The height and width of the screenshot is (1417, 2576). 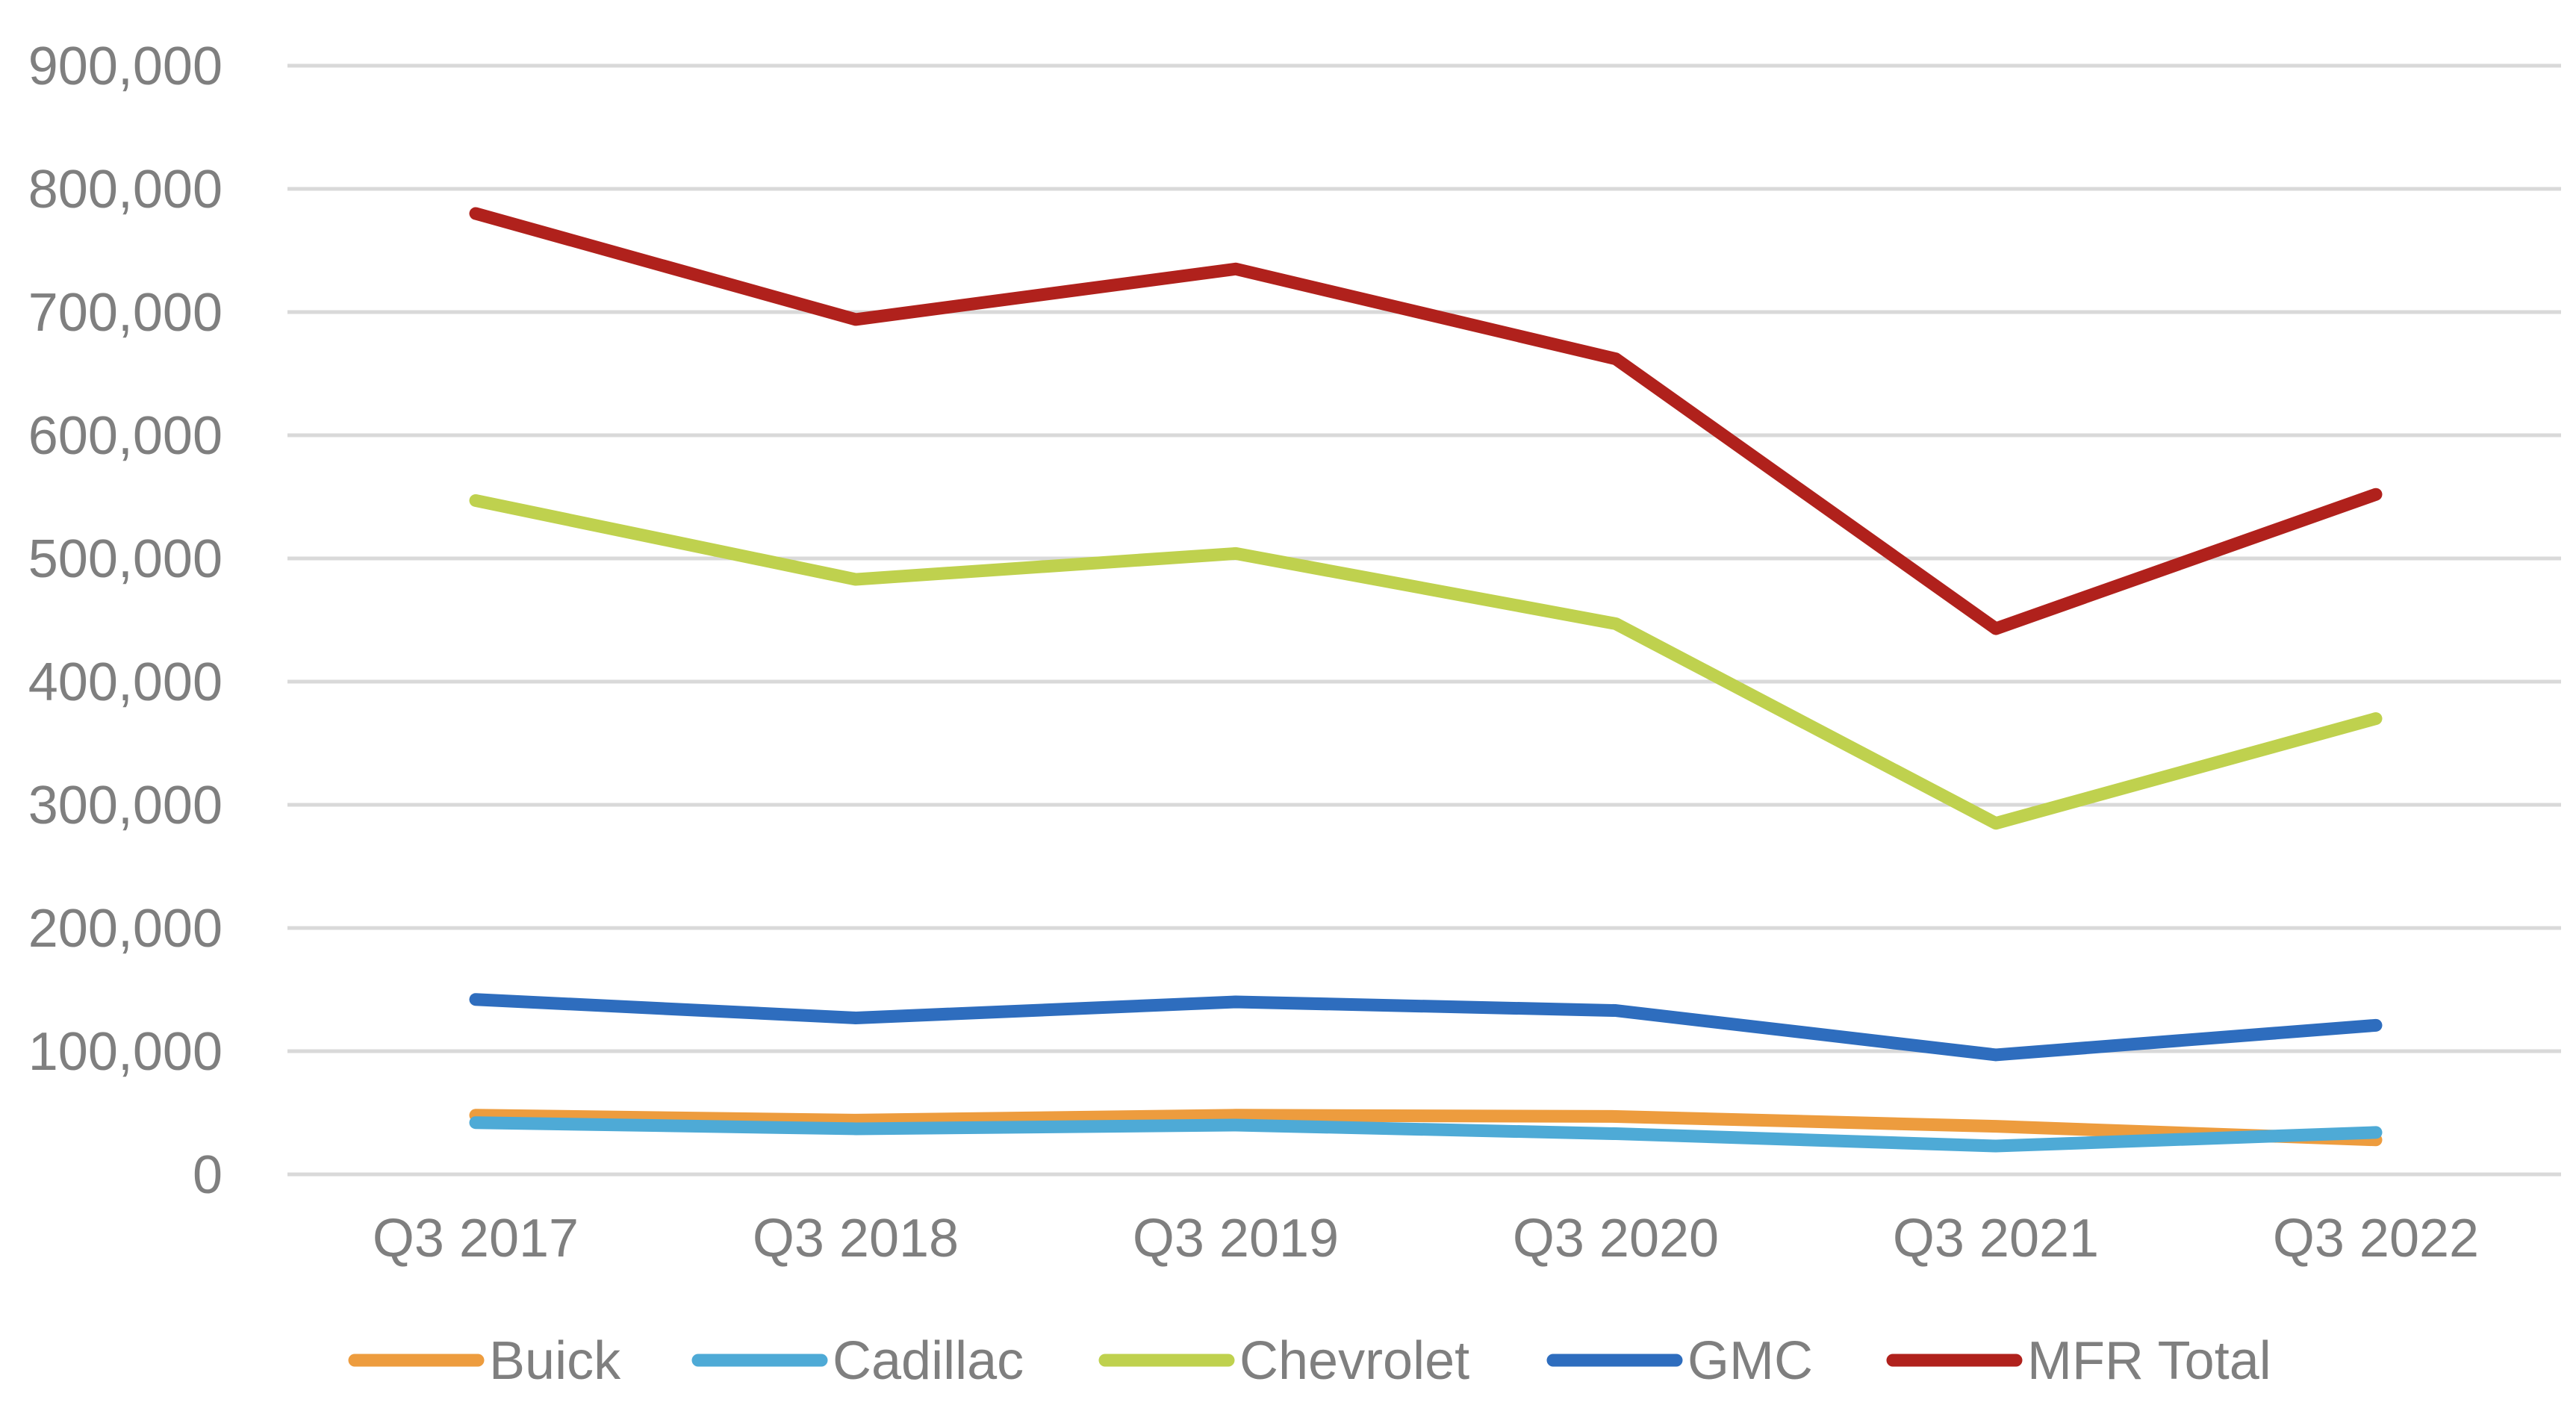 I want to click on legend: Buick Cadillac Chevrolet GMC MFR Total, so click(x=1309, y=1361).